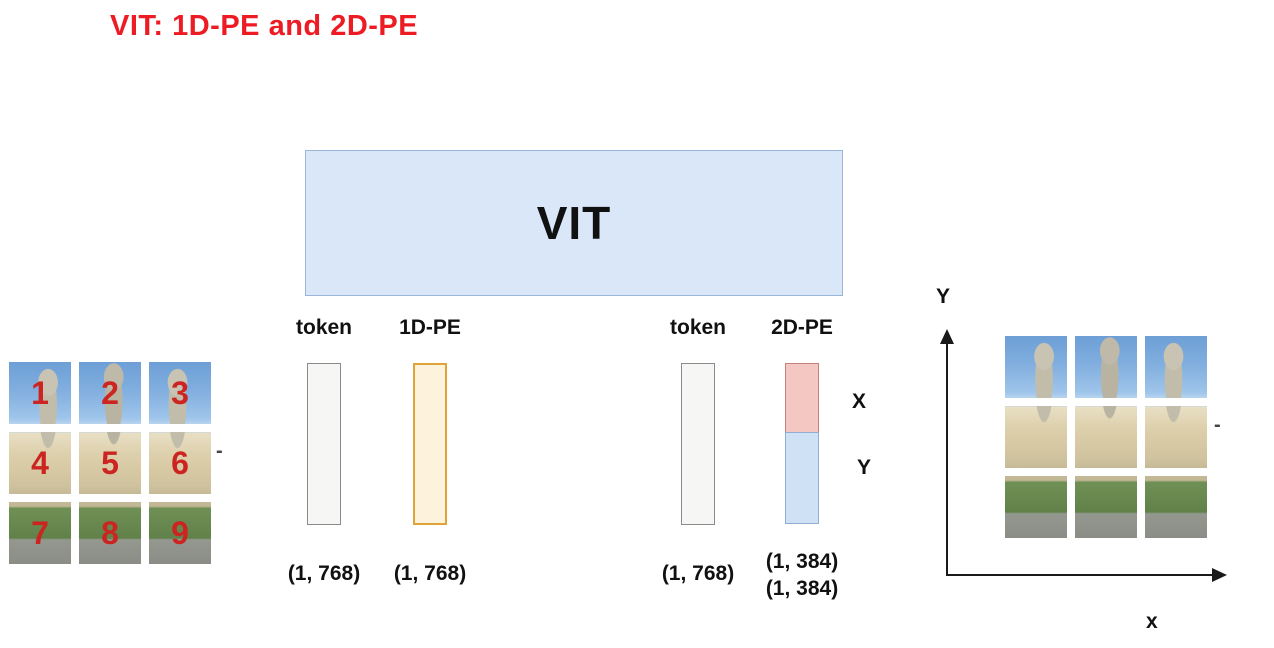 This screenshot has width=1274, height=648. I want to click on token1-bar, so click(324, 444).